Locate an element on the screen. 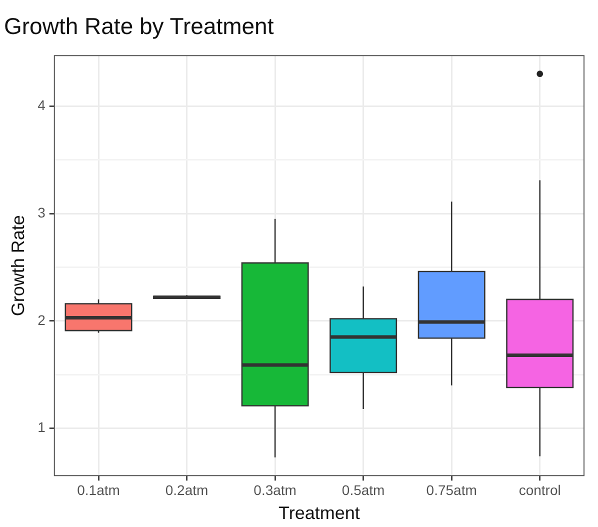 The width and height of the screenshot is (598, 527). y-axis-title: Growth Rate is located at coordinates (18, 265).